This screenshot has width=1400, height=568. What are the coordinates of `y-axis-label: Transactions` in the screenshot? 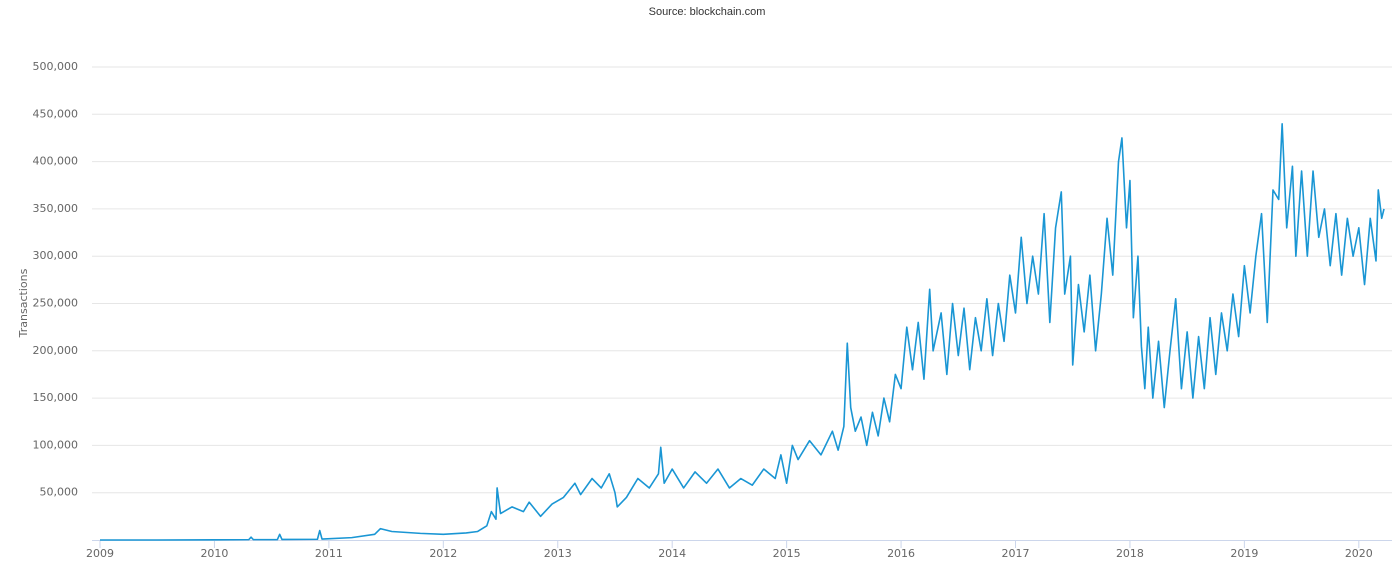 It's located at (23, 303).